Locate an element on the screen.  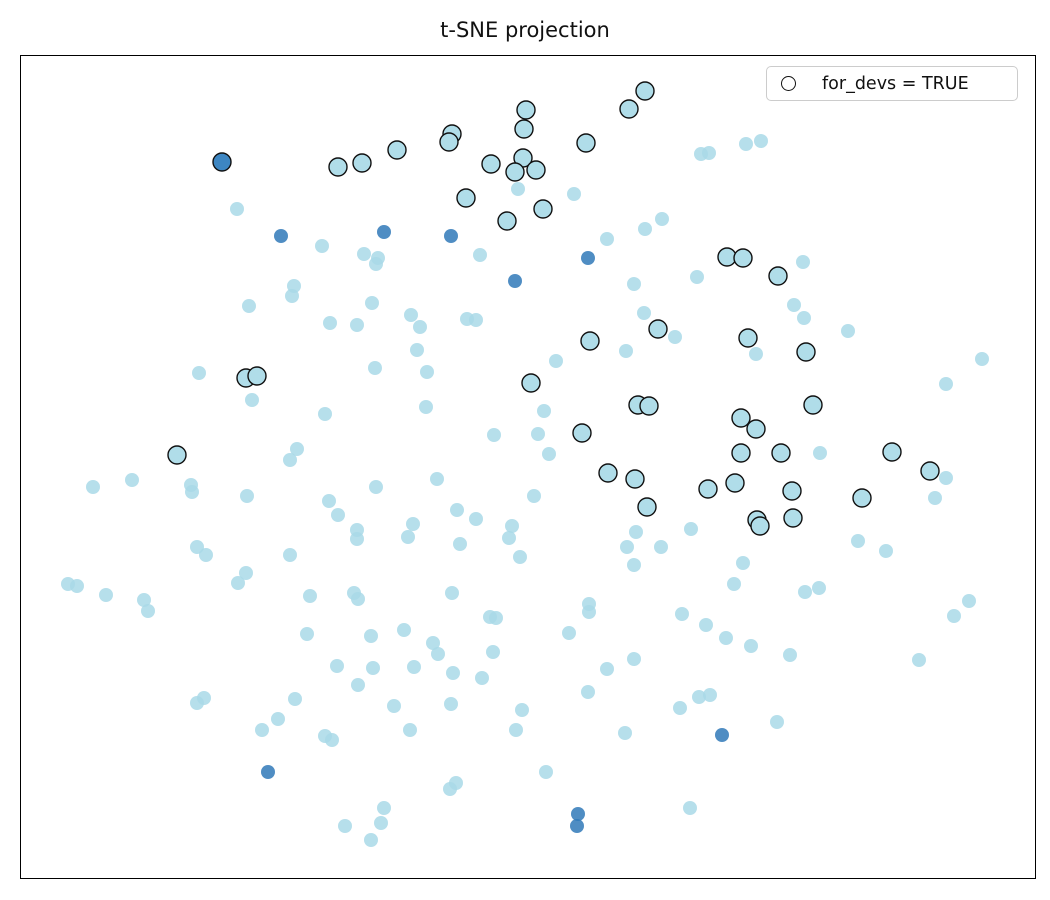
chart-title: t-SNE projection is located at coordinates (525, 30).